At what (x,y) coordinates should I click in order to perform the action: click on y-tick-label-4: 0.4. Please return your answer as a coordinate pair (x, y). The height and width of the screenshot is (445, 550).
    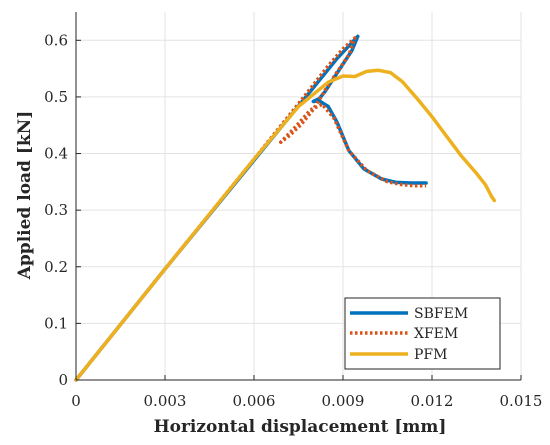
    Looking at the image, I should click on (56, 154).